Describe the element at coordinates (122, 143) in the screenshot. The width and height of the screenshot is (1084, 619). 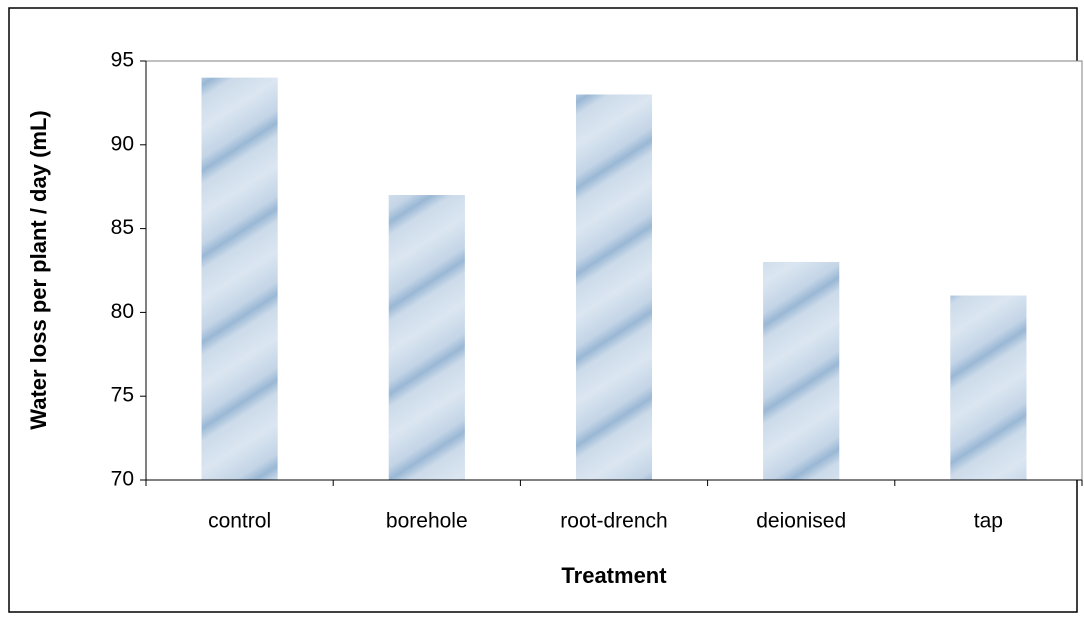
I see `y-tick-label: 90` at that location.